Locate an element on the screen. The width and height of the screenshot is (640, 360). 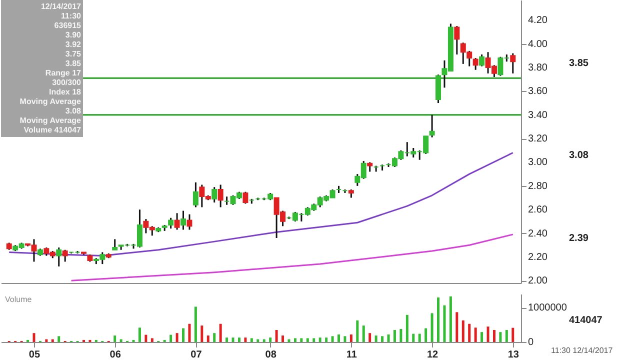
y-tick-label: 2.00 is located at coordinates (538, 281).